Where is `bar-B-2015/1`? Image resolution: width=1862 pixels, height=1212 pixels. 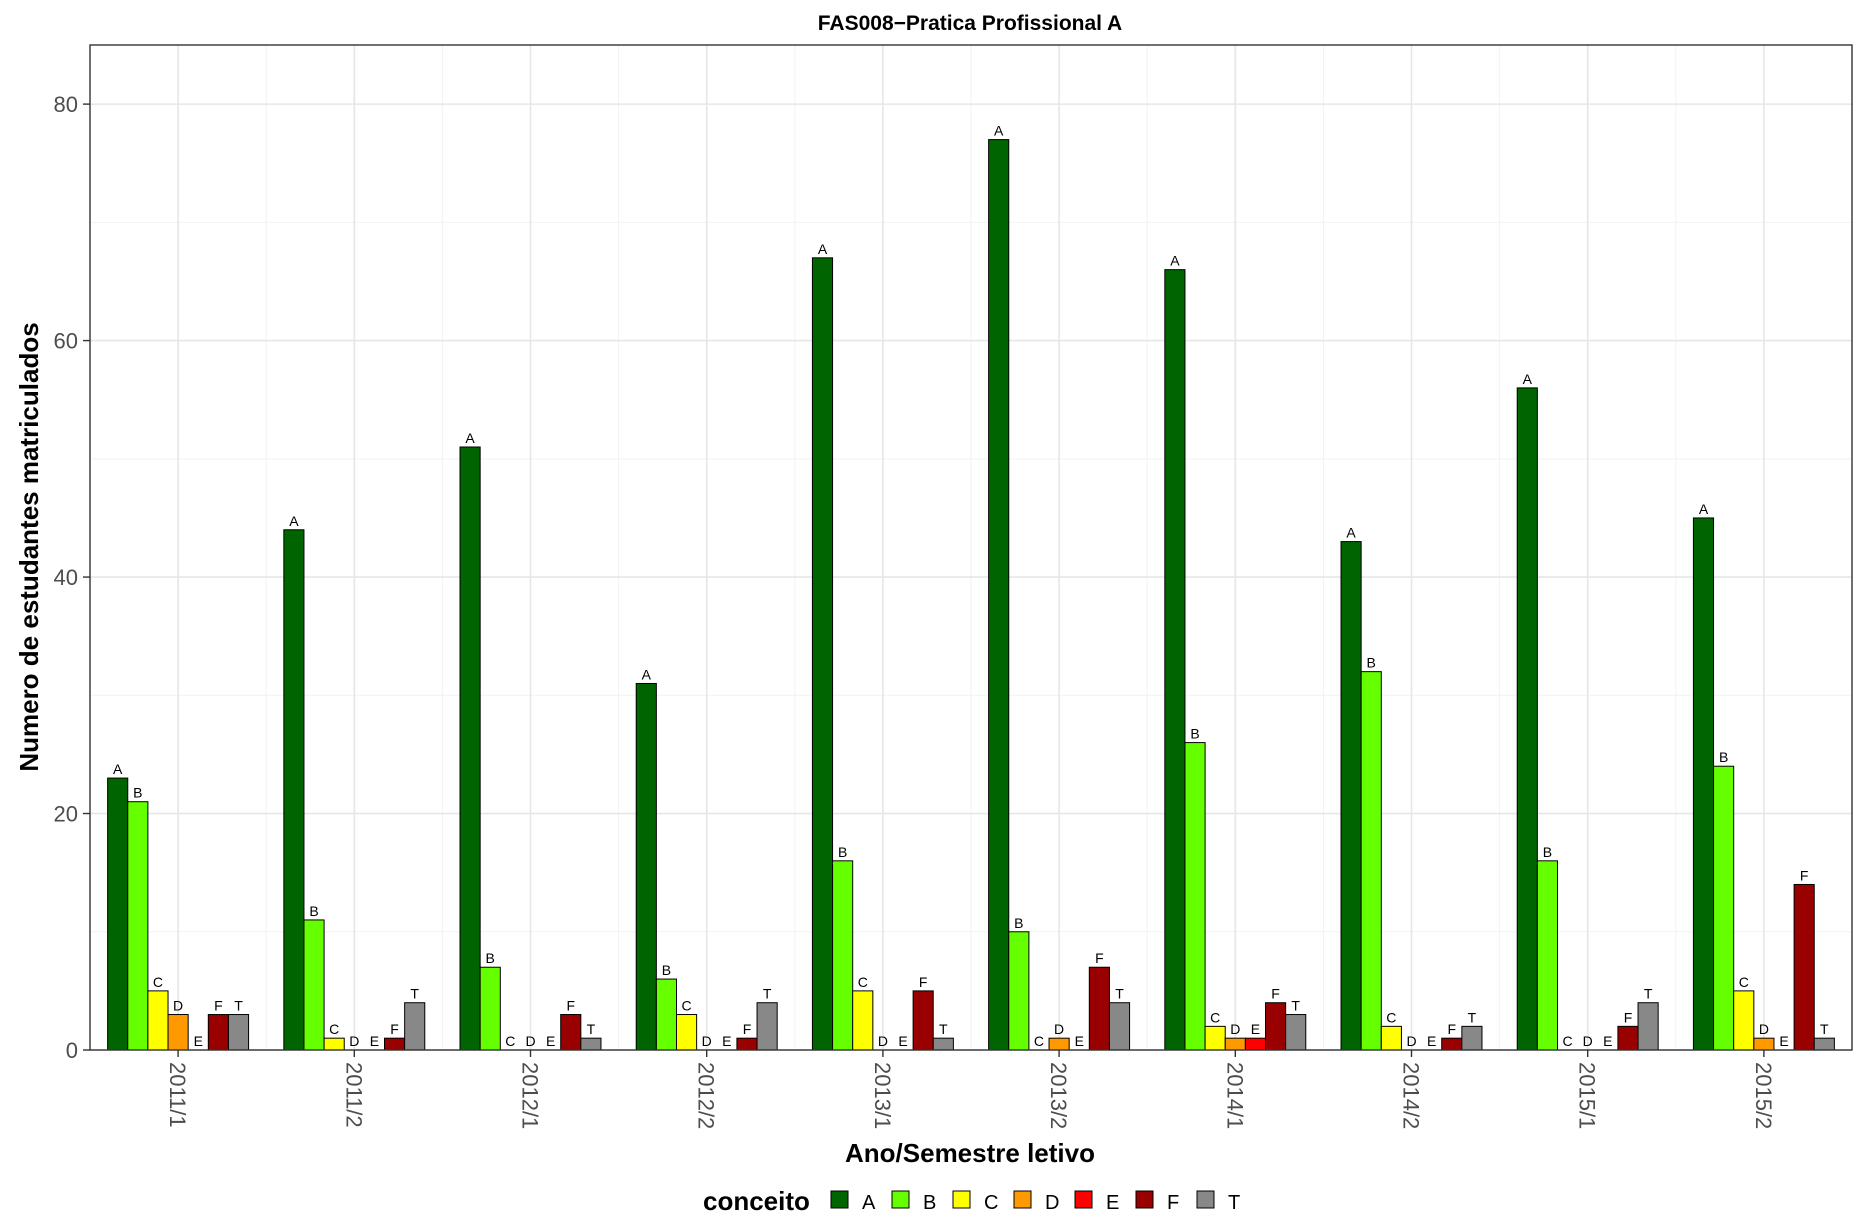 bar-B-2015/1 is located at coordinates (1547, 955).